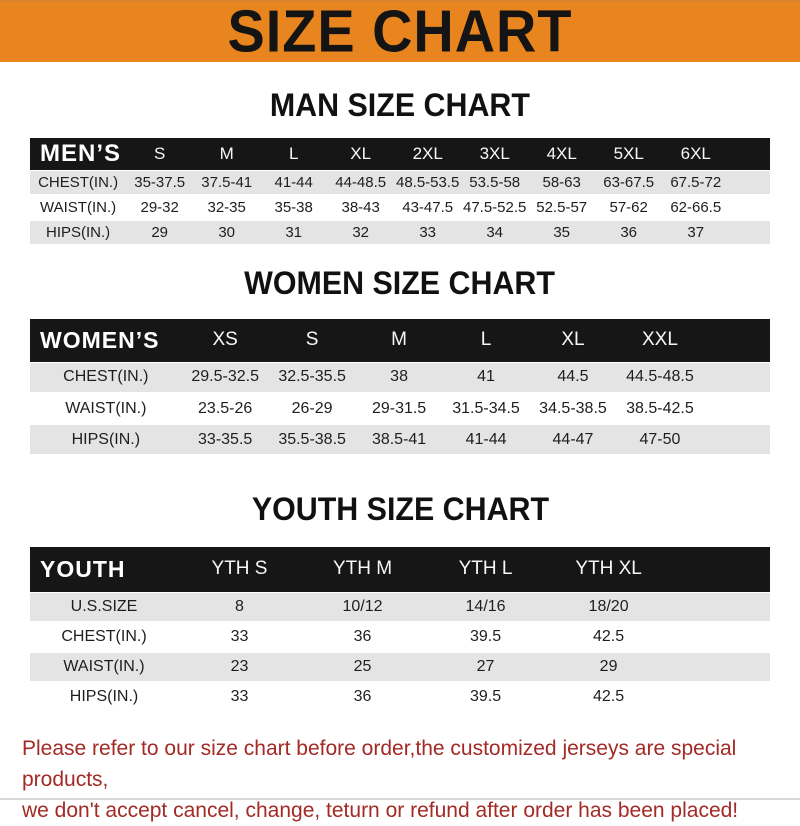 This screenshot has height=826, width=800. What do you see at coordinates (486, 667) in the screenshot?
I see `size-cell: 27` at bounding box center [486, 667].